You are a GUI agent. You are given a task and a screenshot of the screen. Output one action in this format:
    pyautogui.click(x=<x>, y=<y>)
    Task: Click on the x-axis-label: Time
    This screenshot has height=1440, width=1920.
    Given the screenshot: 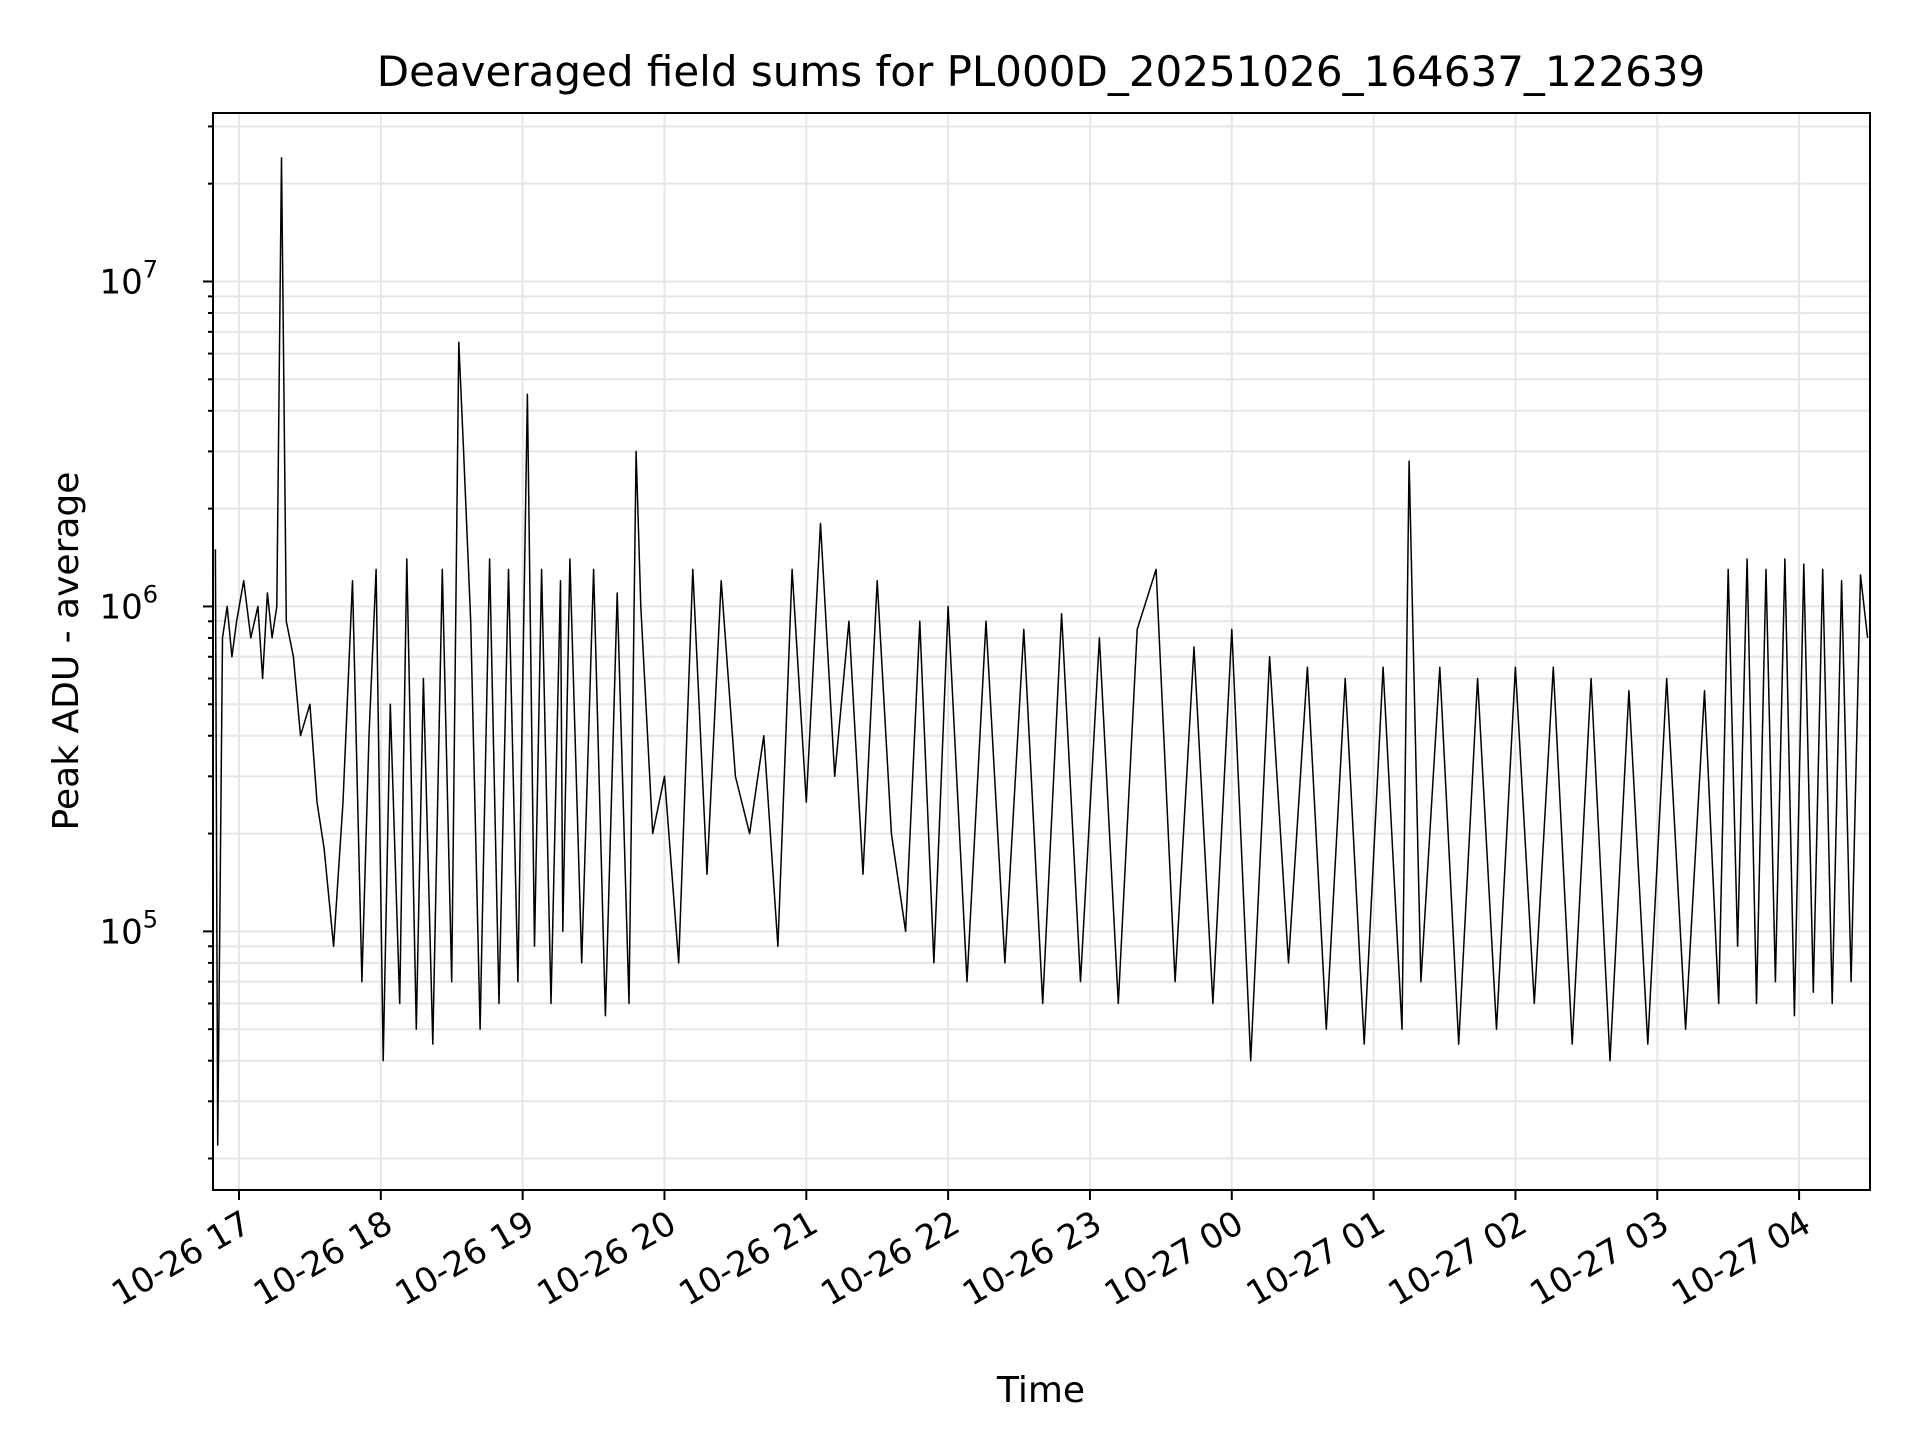 What is the action you would take?
    pyautogui.click(x=1040, y=1390)
    